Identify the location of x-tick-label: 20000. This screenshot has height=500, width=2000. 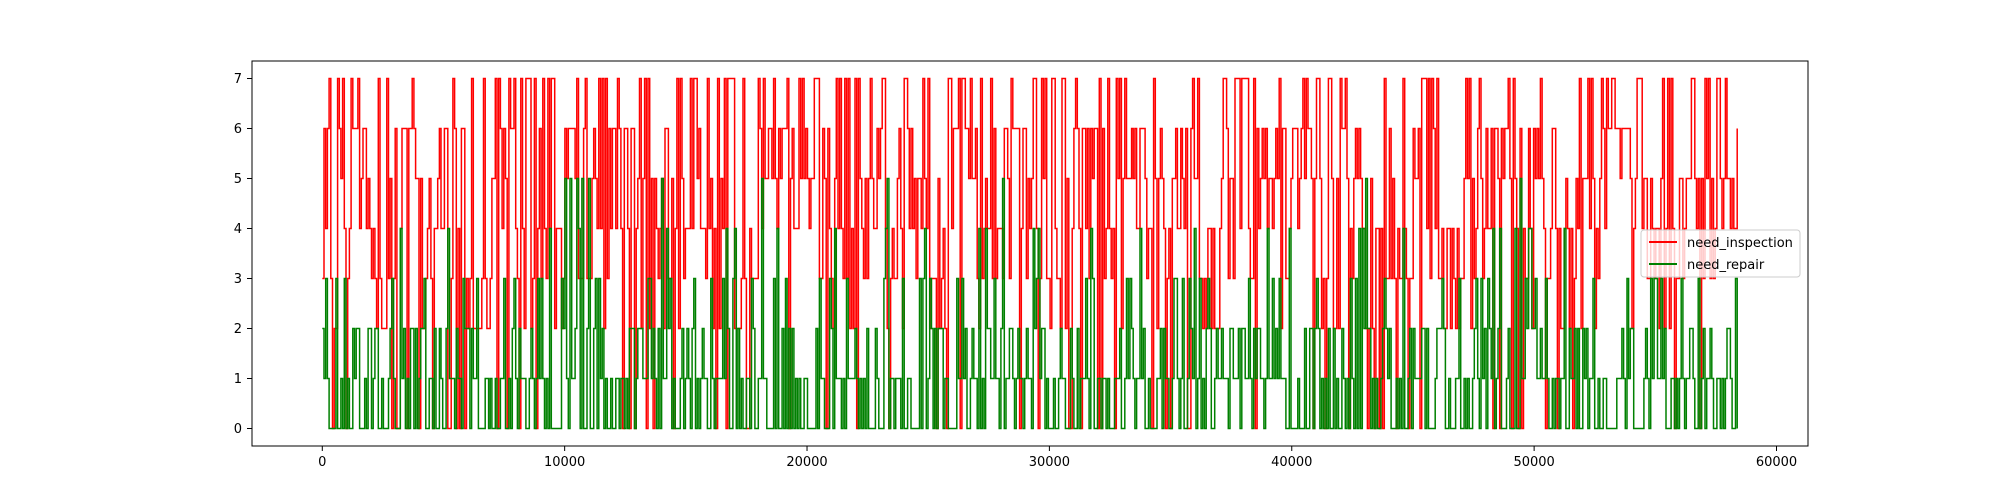
(806, 462).